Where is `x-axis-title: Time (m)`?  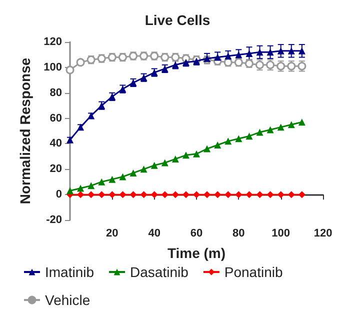 x-axis-title: Time (m) is located at coordinates (196, 253).